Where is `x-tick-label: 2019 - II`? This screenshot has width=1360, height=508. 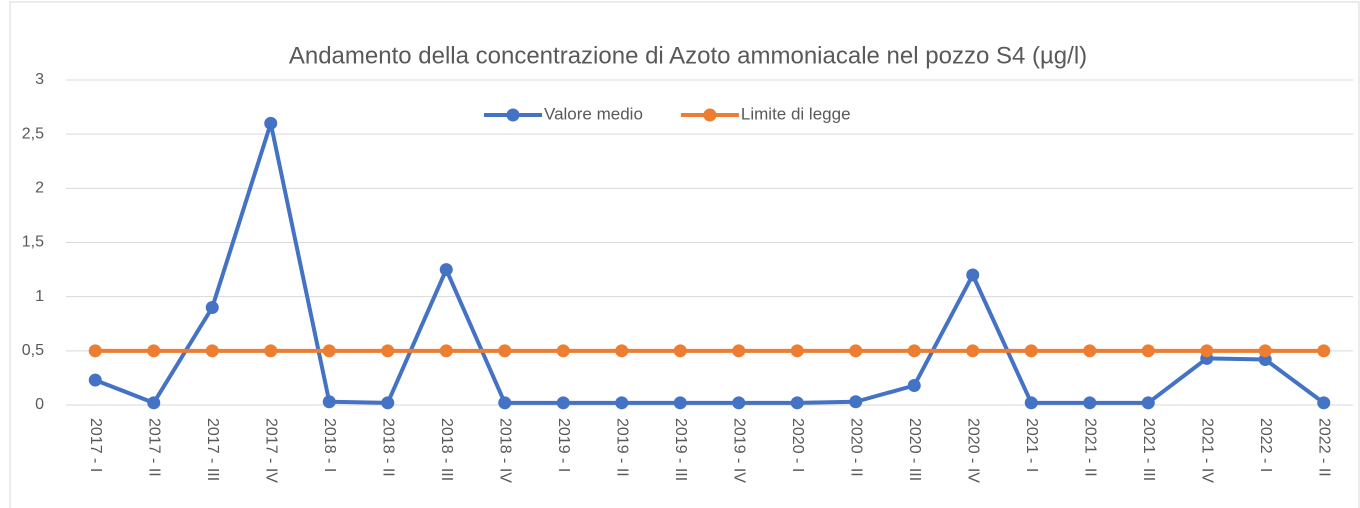 x-tick-label: 2019 - II is located at coordinates (622, 447).